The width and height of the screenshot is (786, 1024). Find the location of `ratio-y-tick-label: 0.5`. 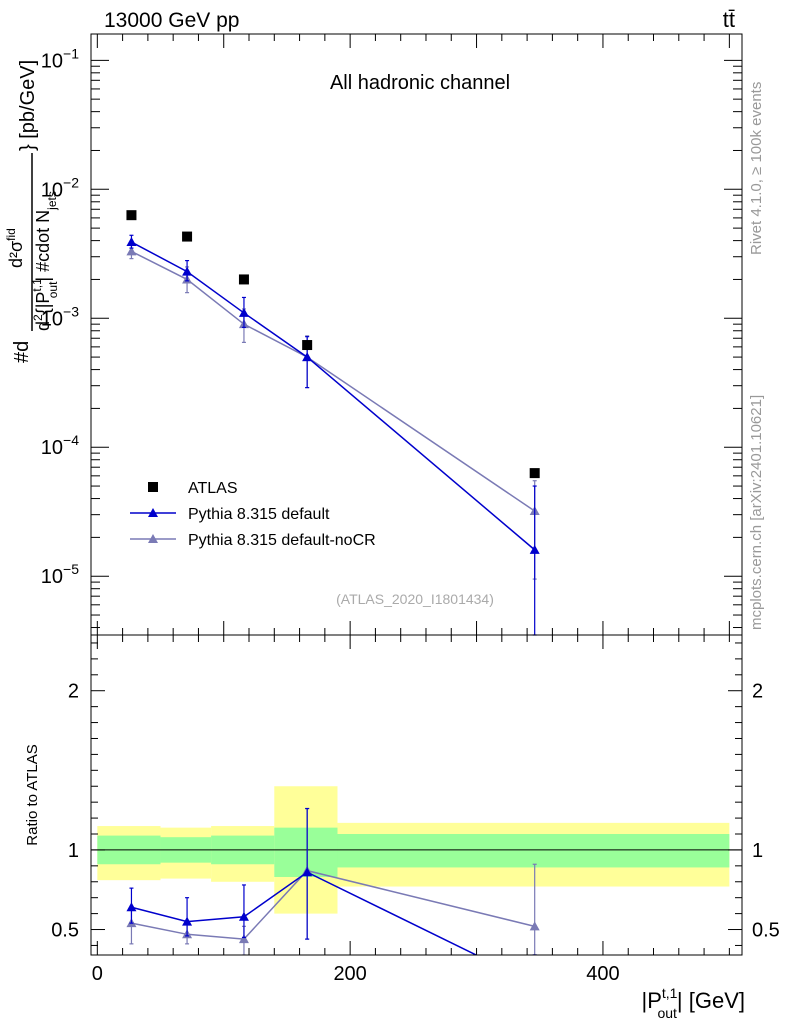

ratio-y-tick-label: 0.5 is located at coordinates (65, 931).